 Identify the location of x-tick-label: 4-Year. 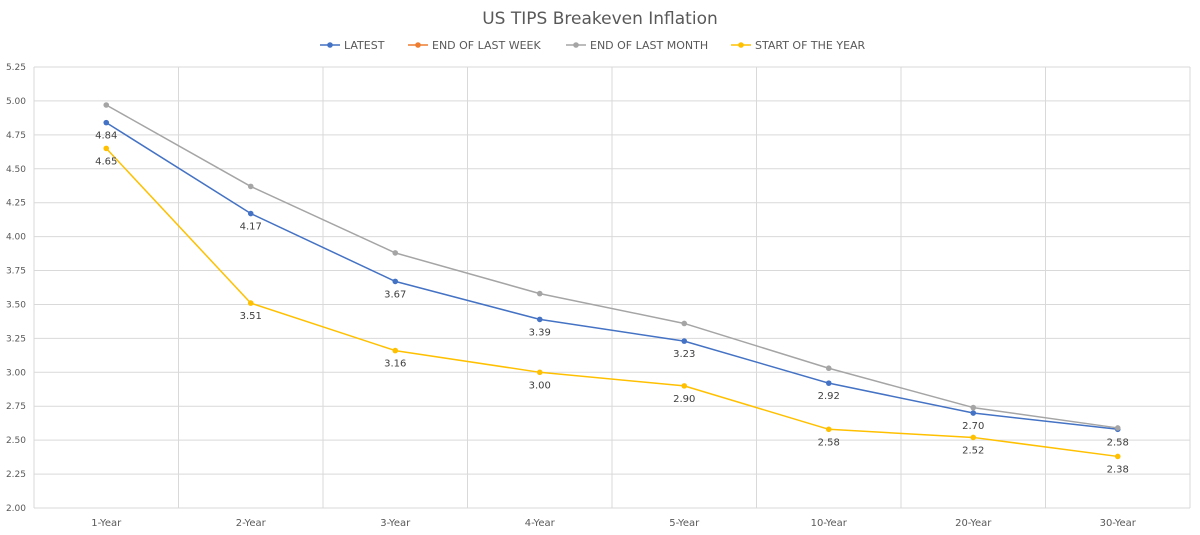
(540, 523).